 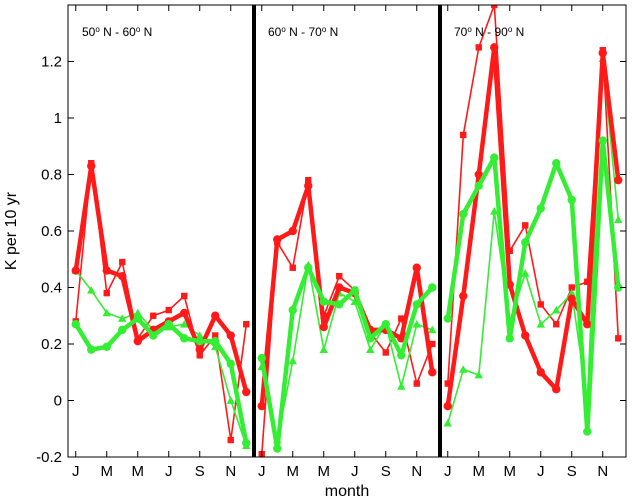 I want to click on y-tick-label: 0.2, so click(x=51, y=344).